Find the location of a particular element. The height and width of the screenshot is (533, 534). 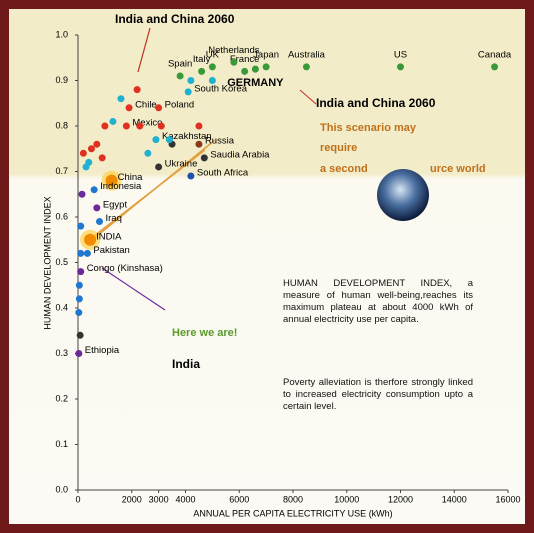

x-tick-label: 4000 is located at coordinates (185, 499).